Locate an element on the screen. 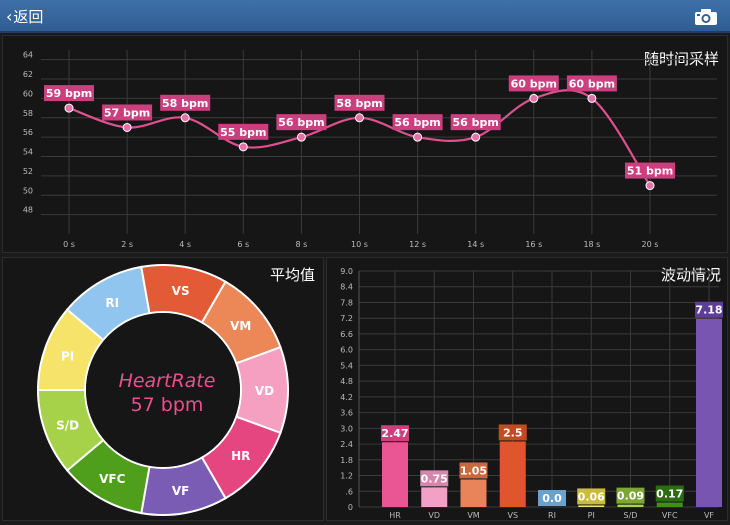 The height and width of the screenshot is (525, 730). chevron-left-icon: ‹ is located at coordinates (9, 16).